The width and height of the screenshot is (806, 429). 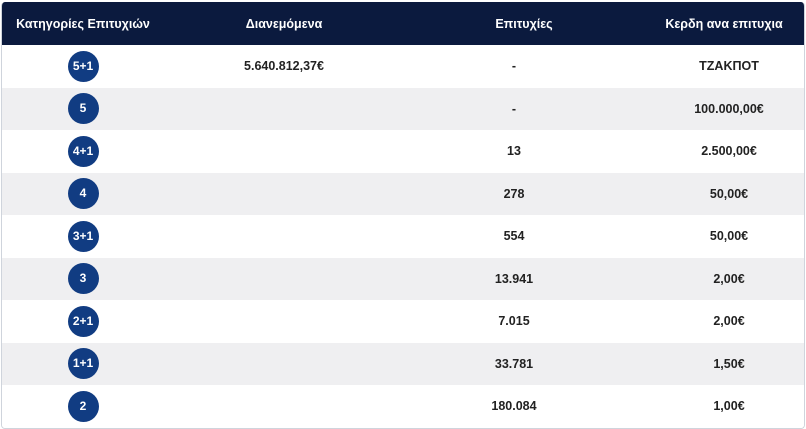 I want to click on prize-cell: 100.000,00€, so click(x=724, y=108).